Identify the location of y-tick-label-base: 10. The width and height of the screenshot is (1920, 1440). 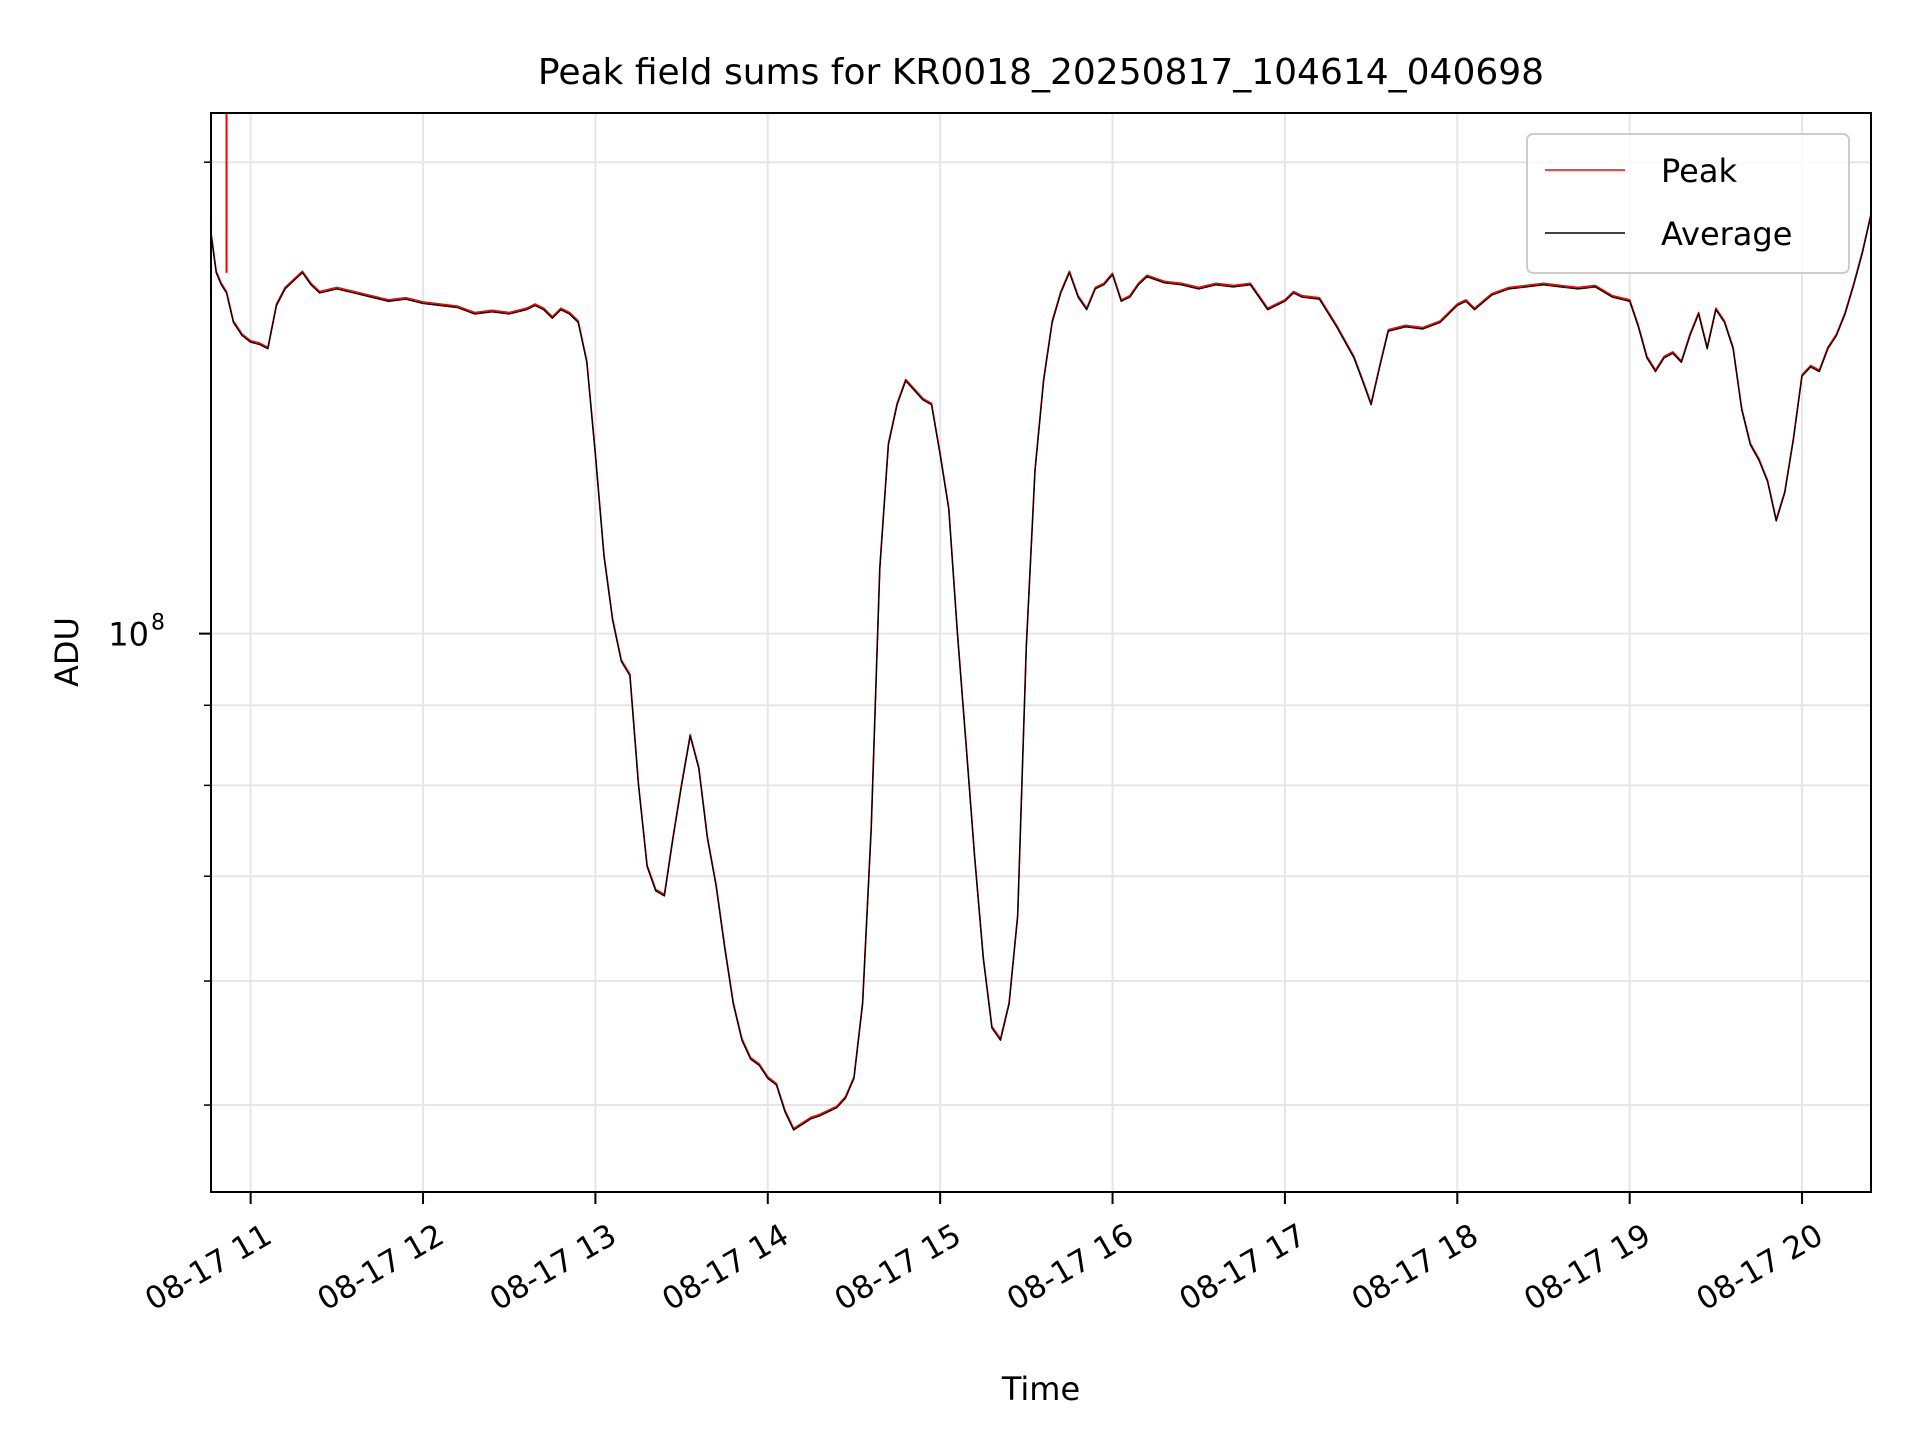
(128, 635).